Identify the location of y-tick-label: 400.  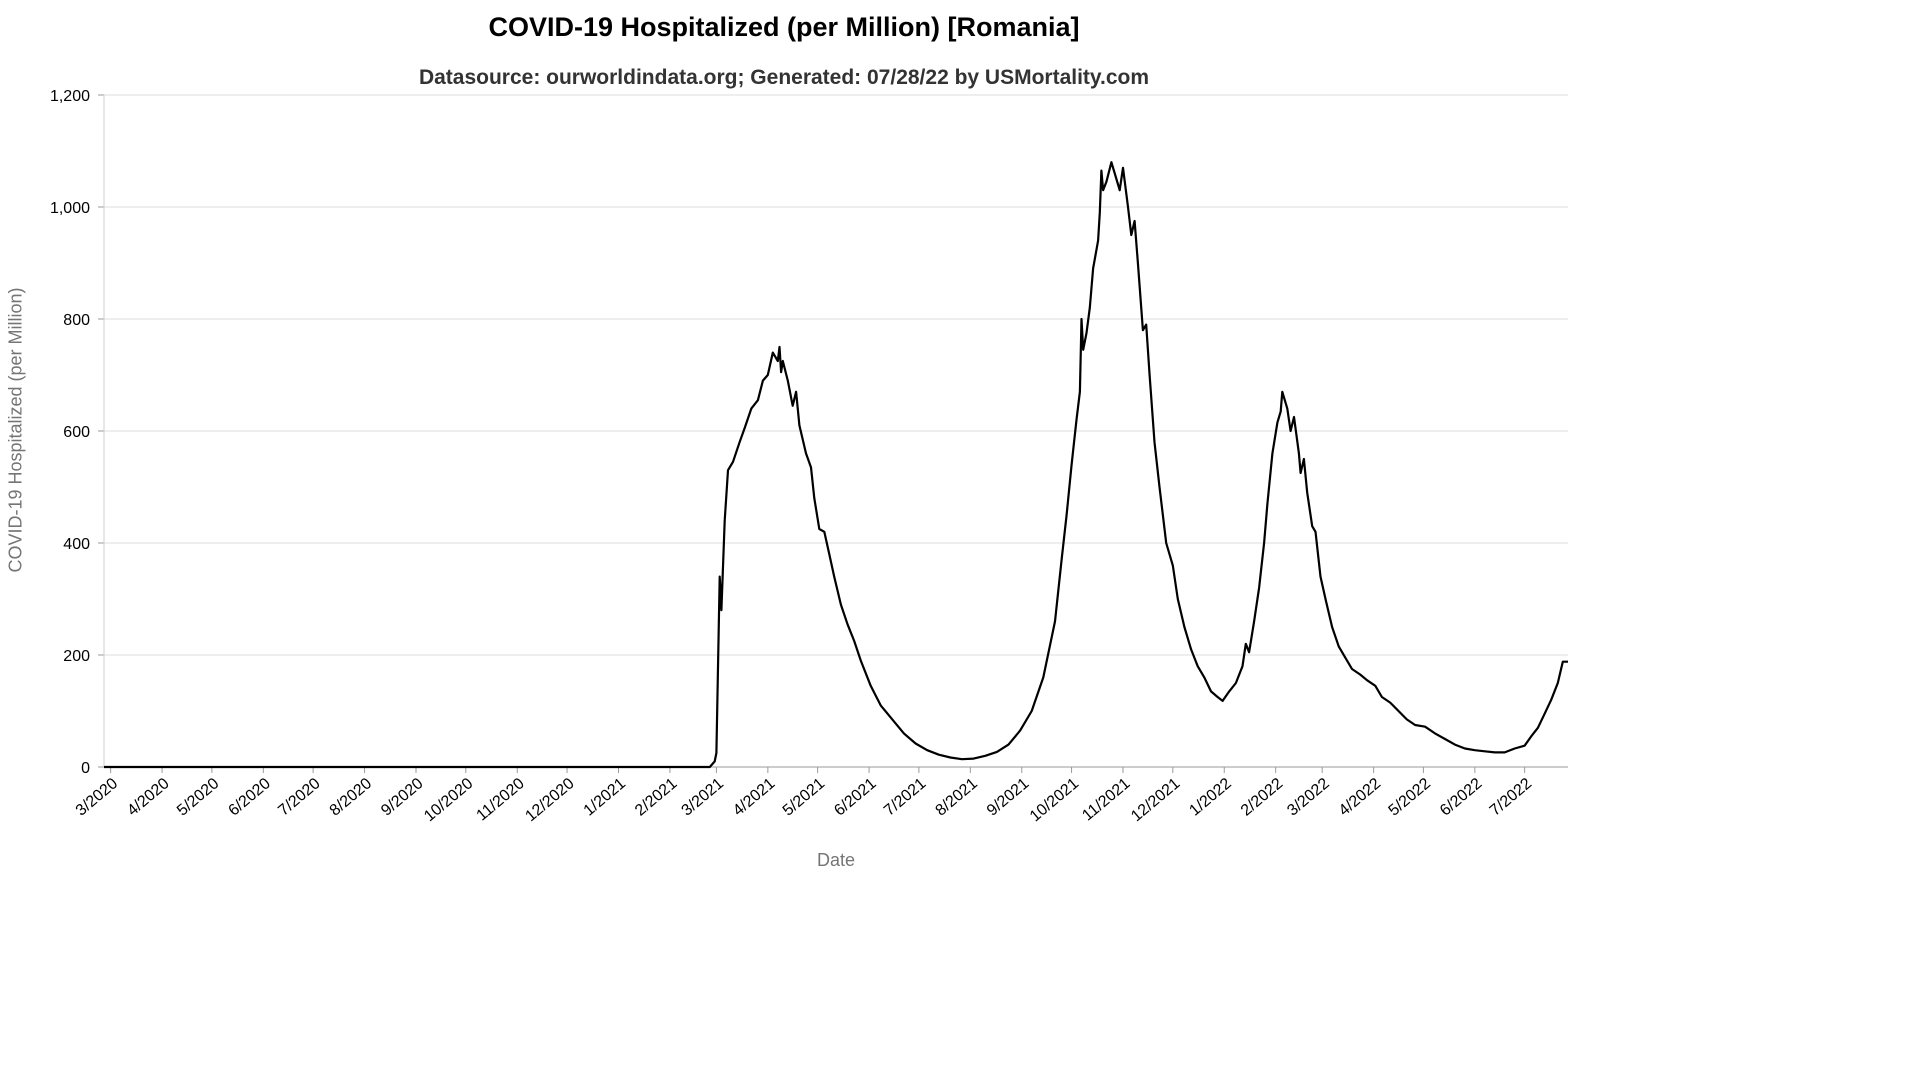
(76, 544).